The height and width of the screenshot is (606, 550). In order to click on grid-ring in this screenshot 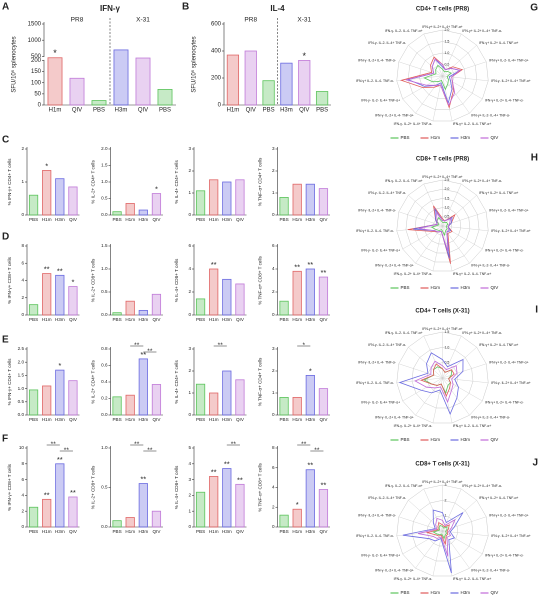, I will do `click(442, 75)`.